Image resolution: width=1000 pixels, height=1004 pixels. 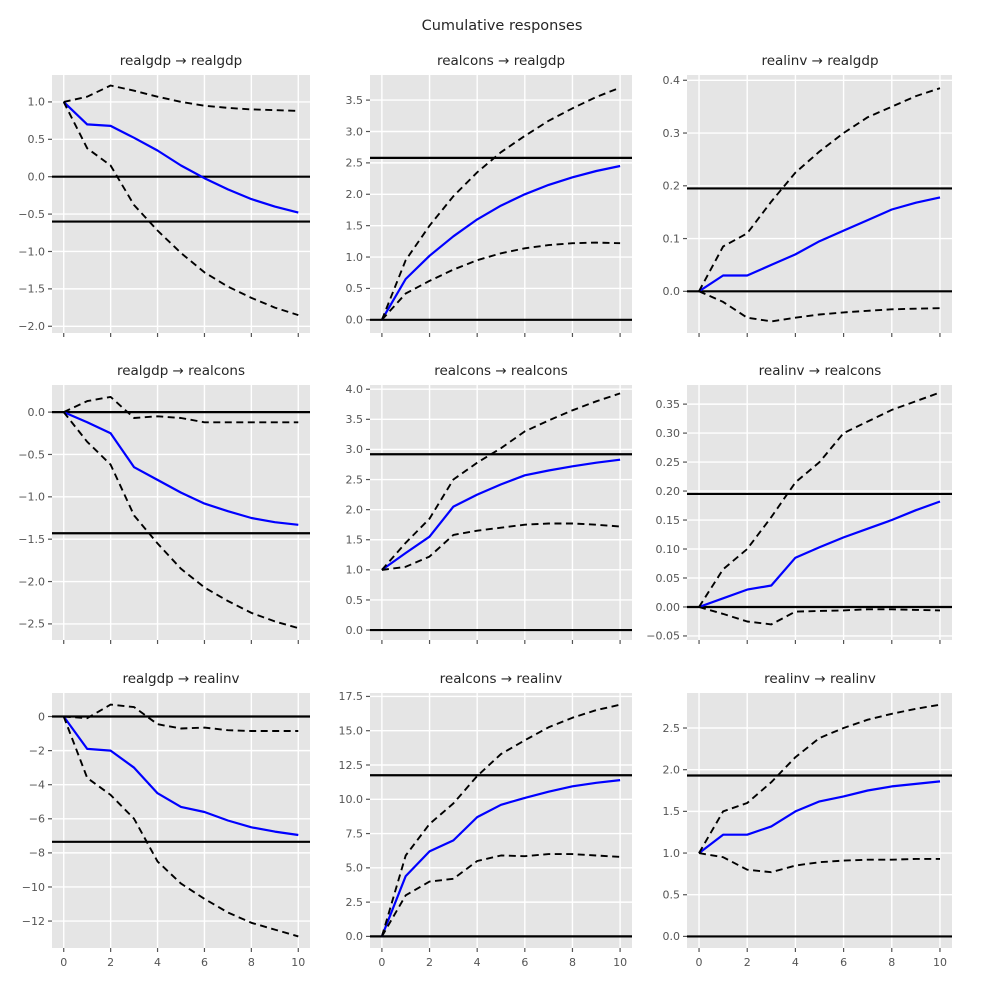 I want to click on subplot-title: realcons → realgdp, so click(x=501, y=61).